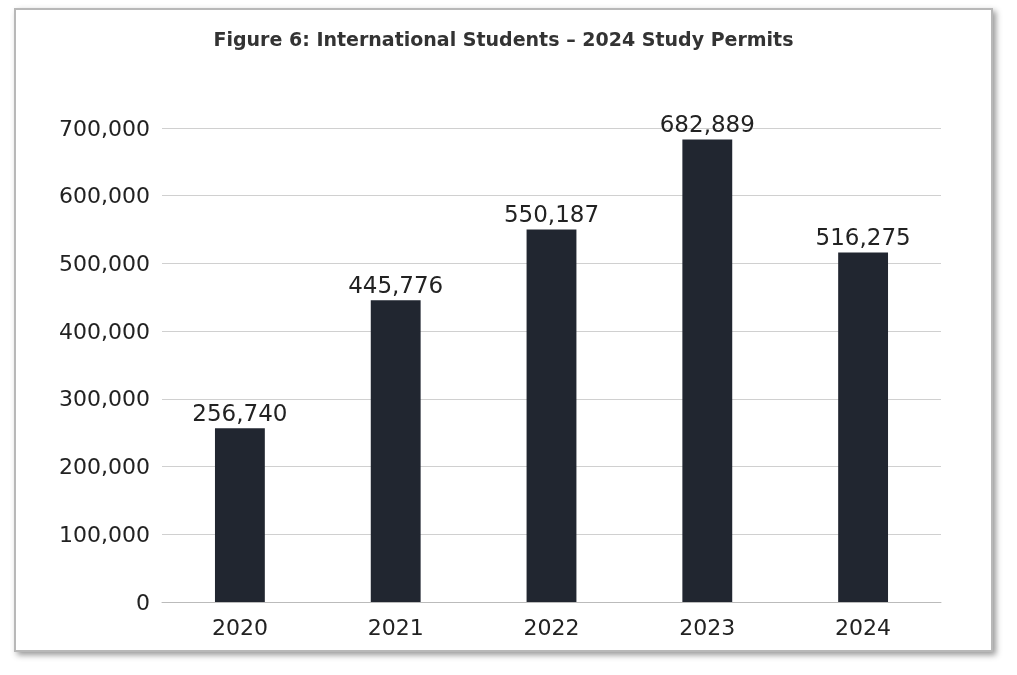 Image resolution: width=1017 pixels, height=675 pixels. I want to click on y-tick-label: 500,000, so click(104, 263).